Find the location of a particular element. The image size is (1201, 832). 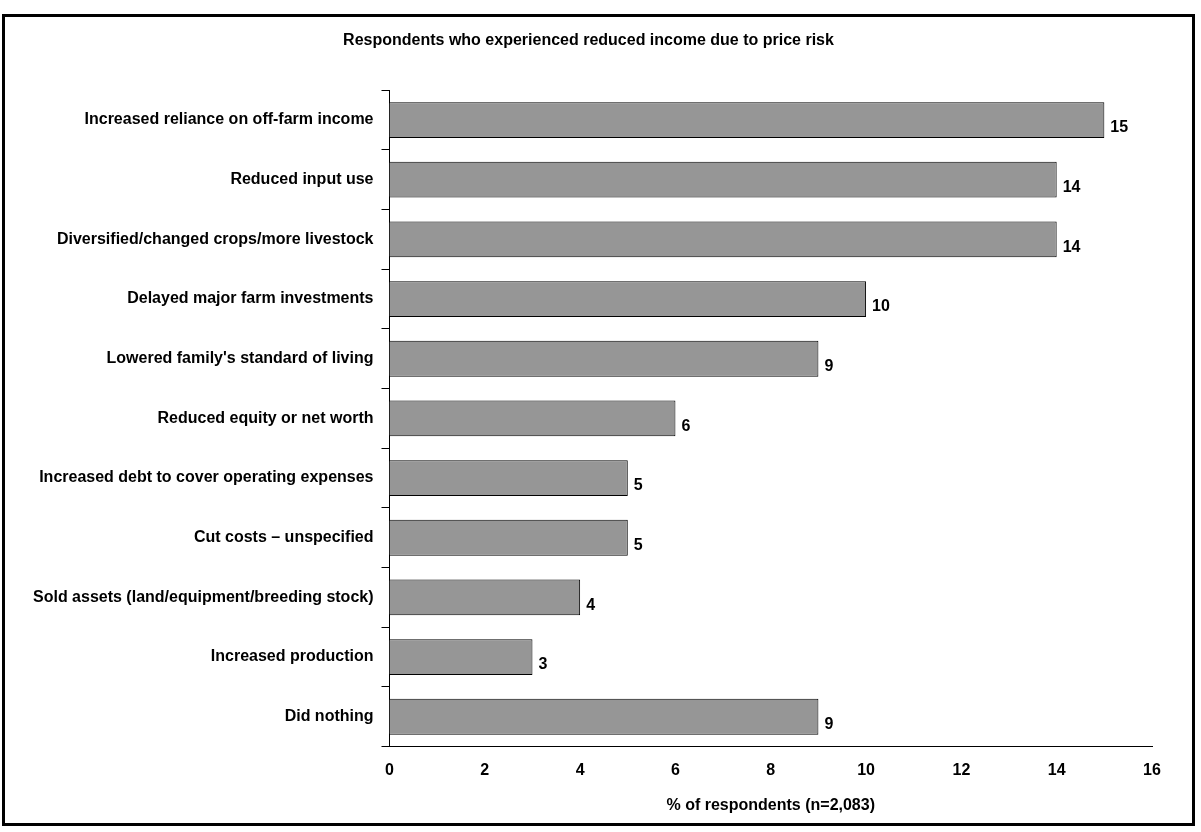

y-tick-label: Delayed major farm investments is located at coordinates (250, 298).